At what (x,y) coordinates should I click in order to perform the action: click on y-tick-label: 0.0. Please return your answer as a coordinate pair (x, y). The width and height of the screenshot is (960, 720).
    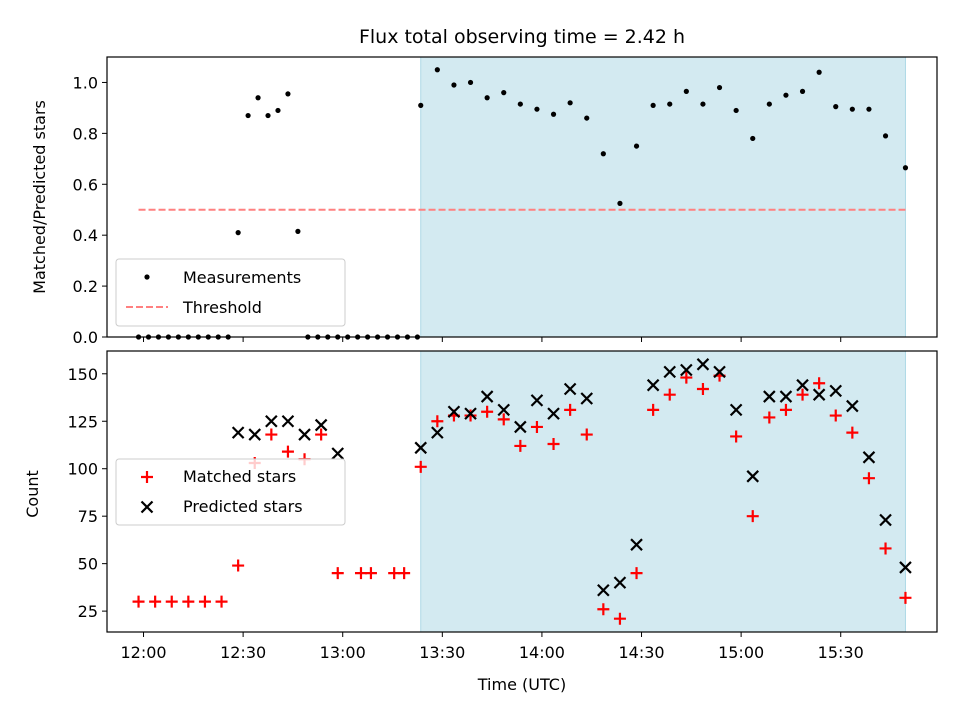
    Looking at the image, I should click on (85, 337).